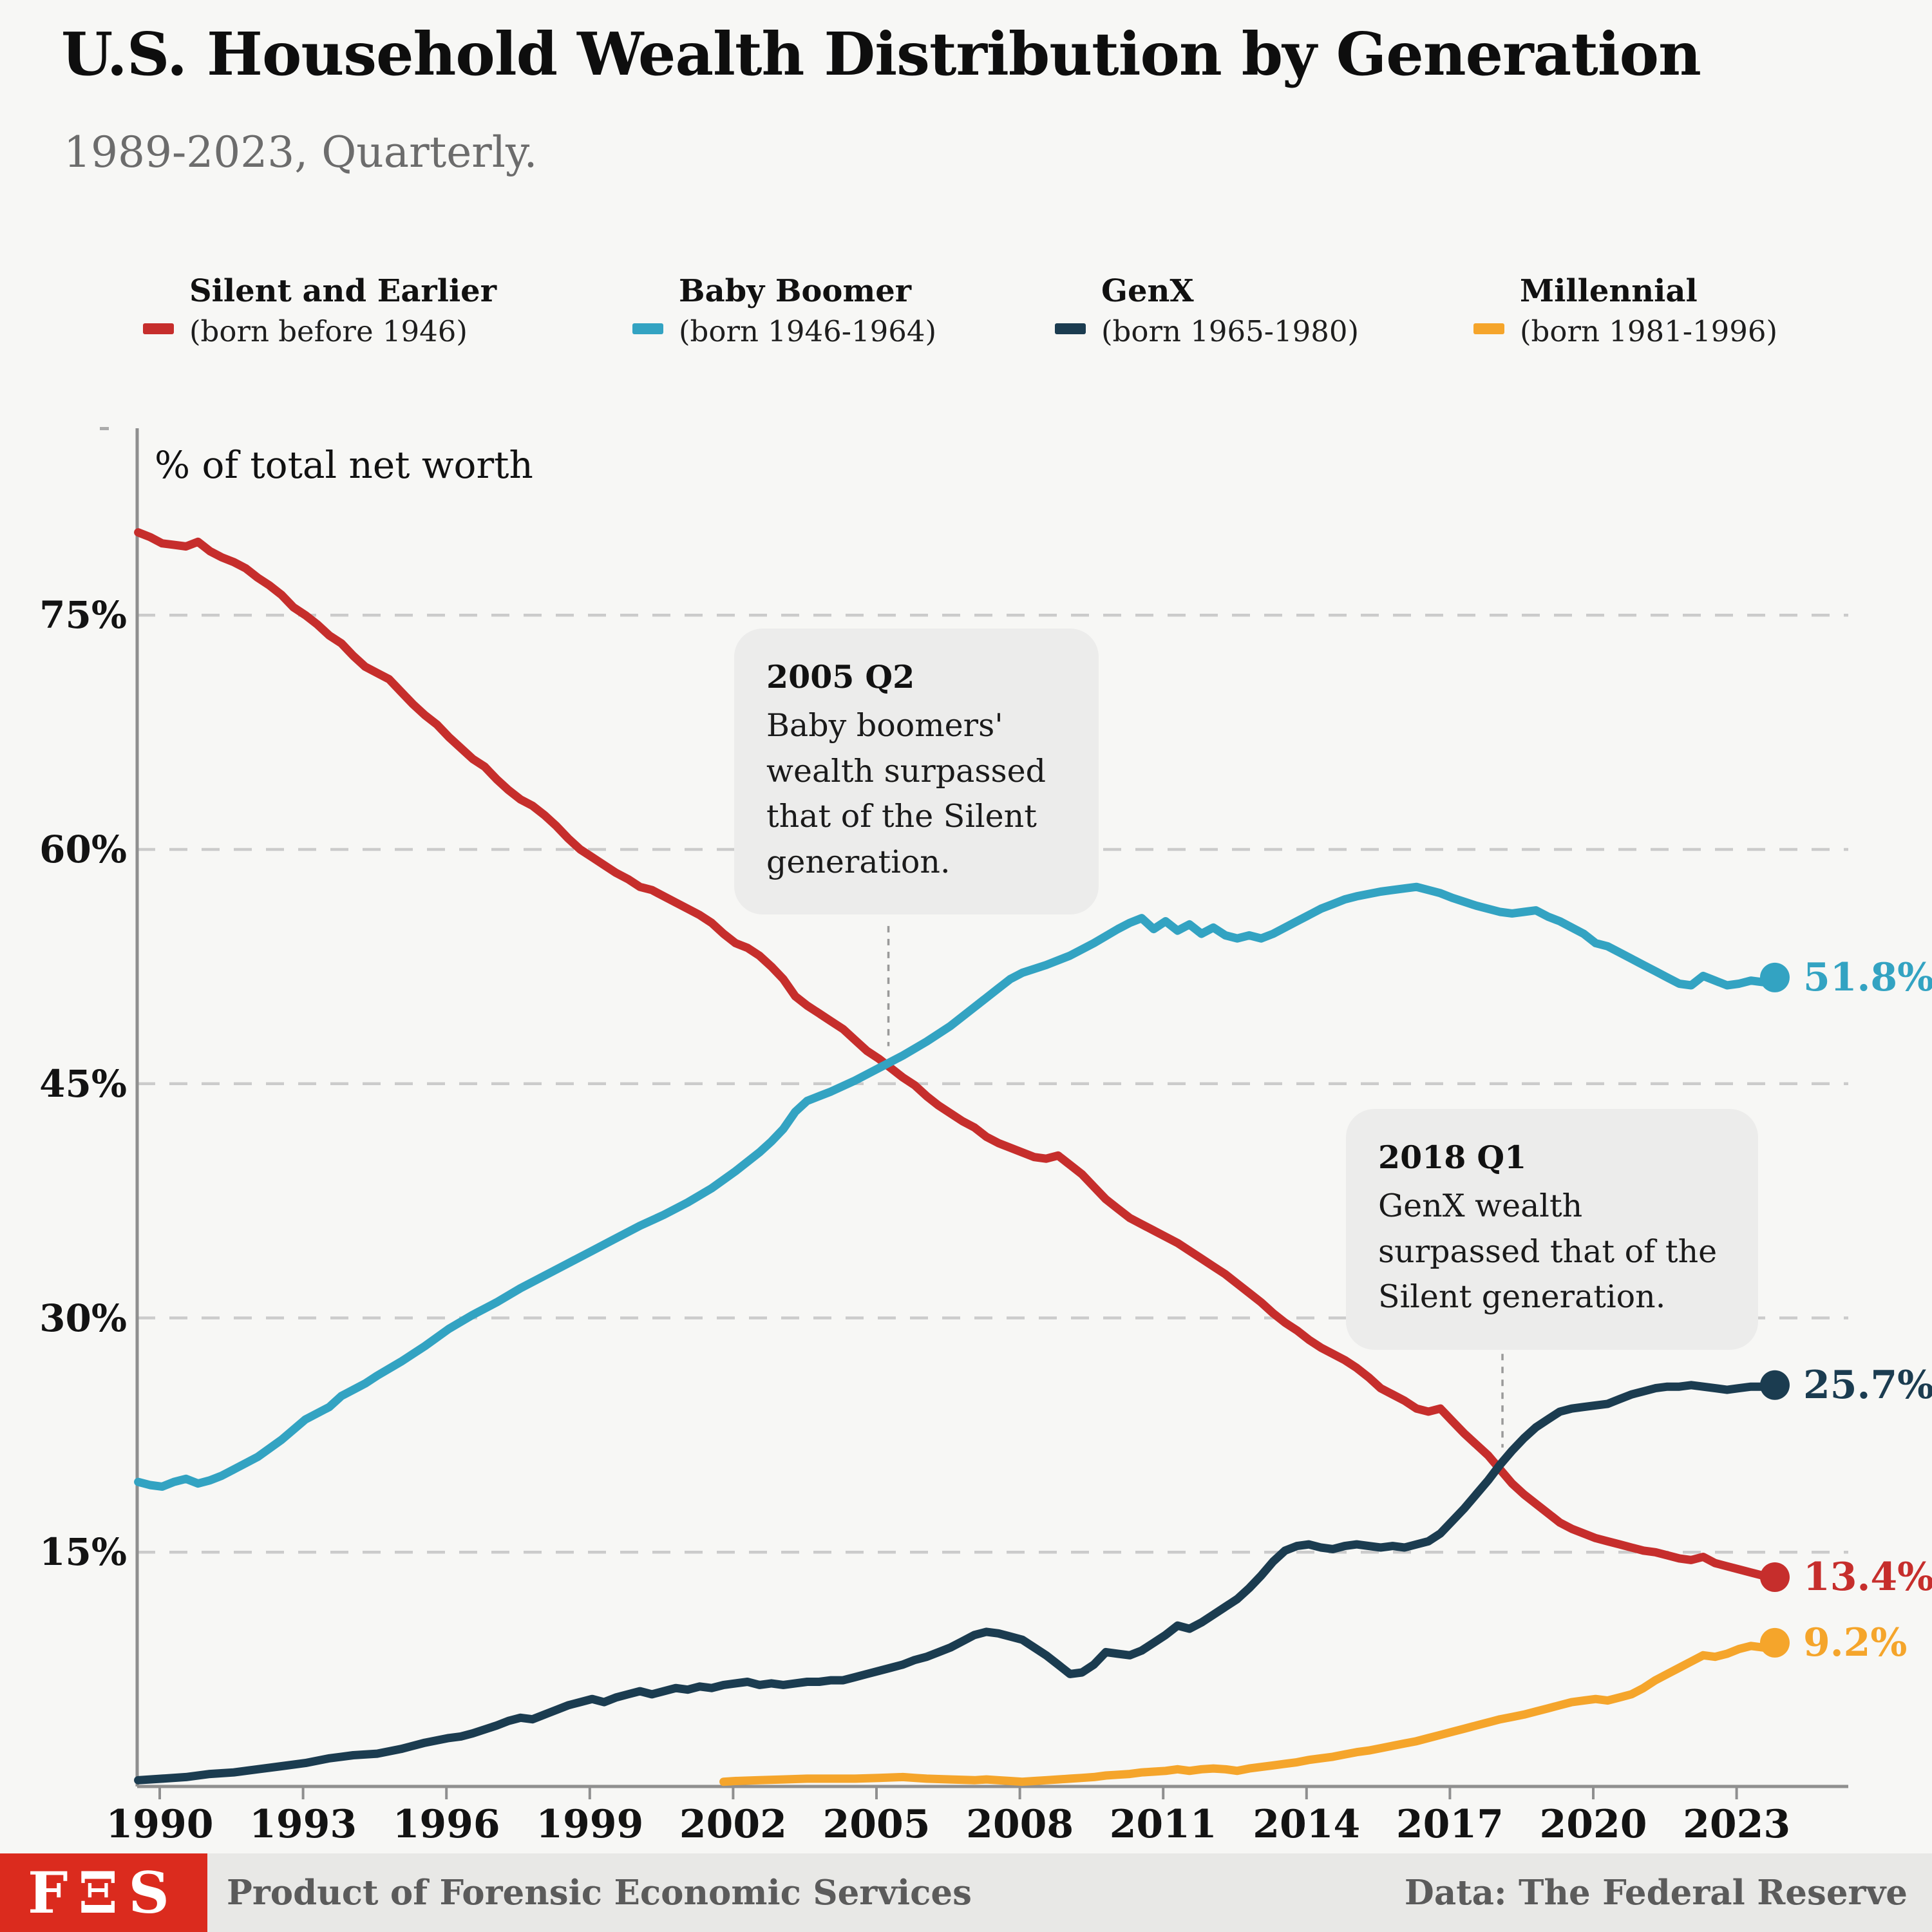  I want to click on annotation-title: 2018 Q1, so click(1452, 1157).